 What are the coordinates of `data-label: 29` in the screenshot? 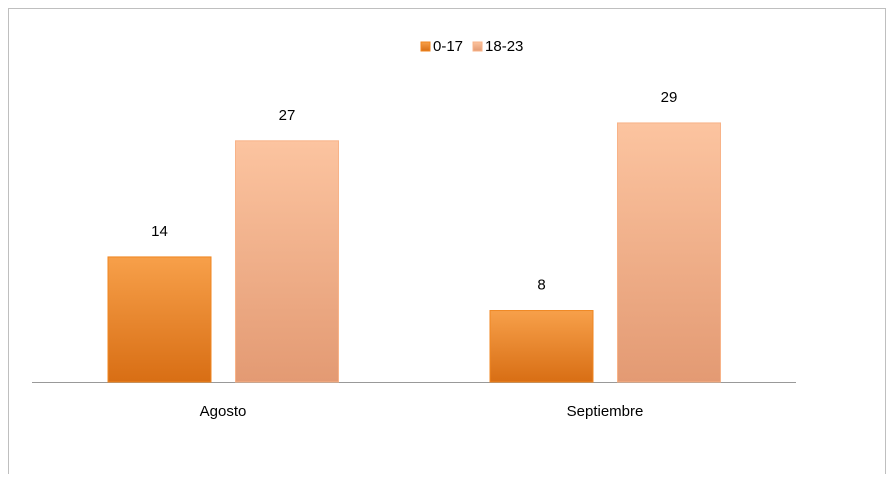 It's located at (669, 97).